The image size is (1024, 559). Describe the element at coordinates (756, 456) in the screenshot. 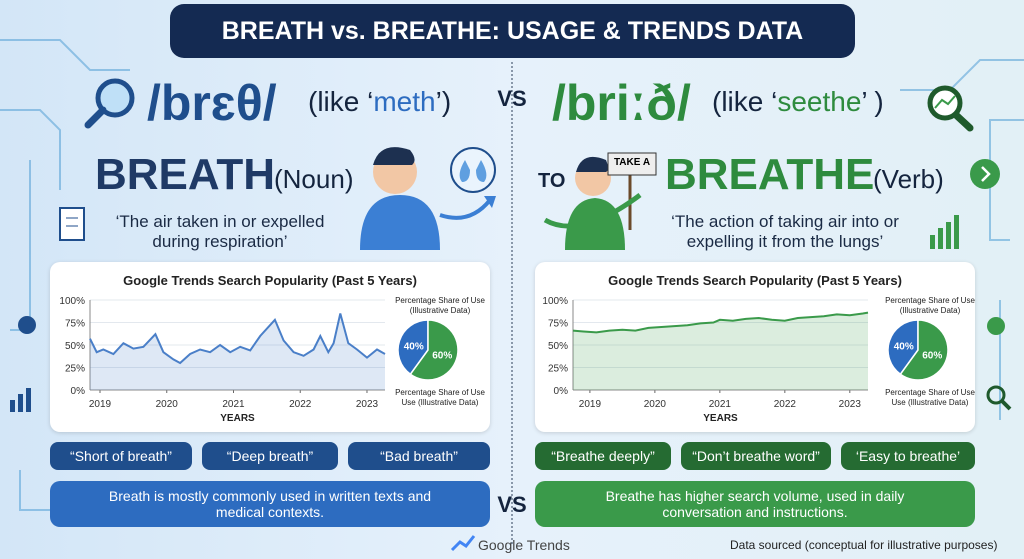

I see `phrase-chip: “Don’t breathe word”` at that location.